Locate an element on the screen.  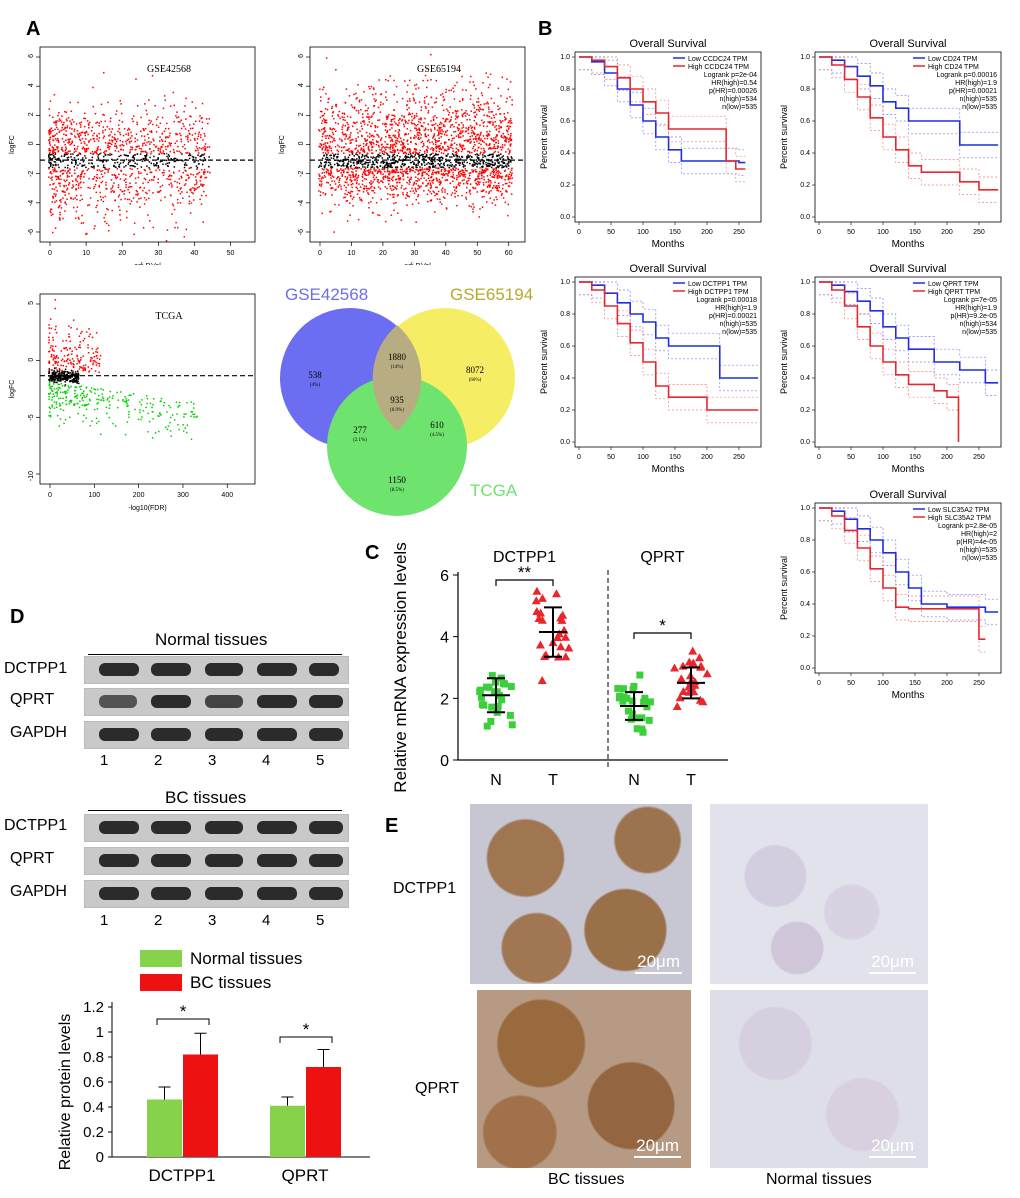
volcano-xtick-label: 100 is located at coordinates (94, 495).